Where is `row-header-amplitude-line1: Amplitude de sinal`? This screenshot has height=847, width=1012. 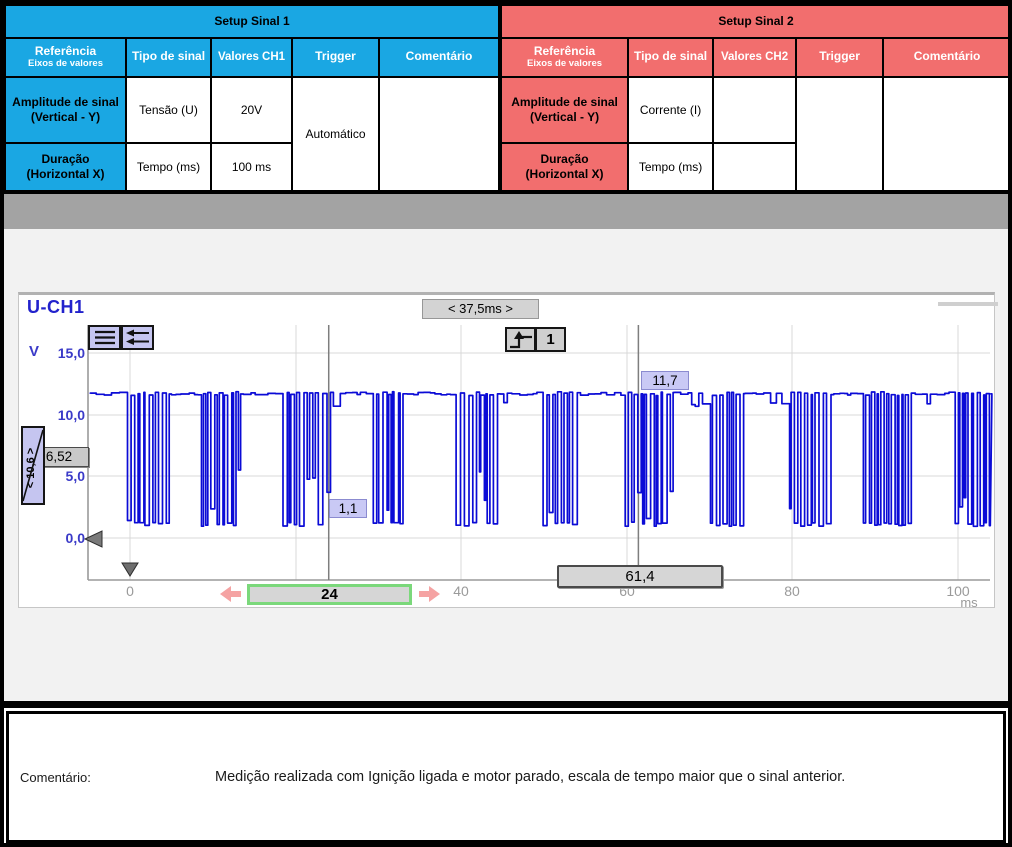 row-header-amplitude-line1: Amplitude de sinal is located at coordinates (65, 102).